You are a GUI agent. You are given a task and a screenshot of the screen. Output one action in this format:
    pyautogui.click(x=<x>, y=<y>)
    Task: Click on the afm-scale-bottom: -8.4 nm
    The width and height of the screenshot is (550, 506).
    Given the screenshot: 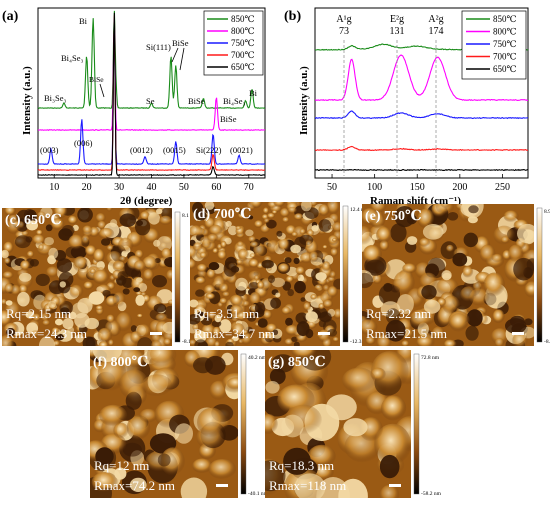 What is the action you would take?
    pyautogui.click(x=547, y=342)
    